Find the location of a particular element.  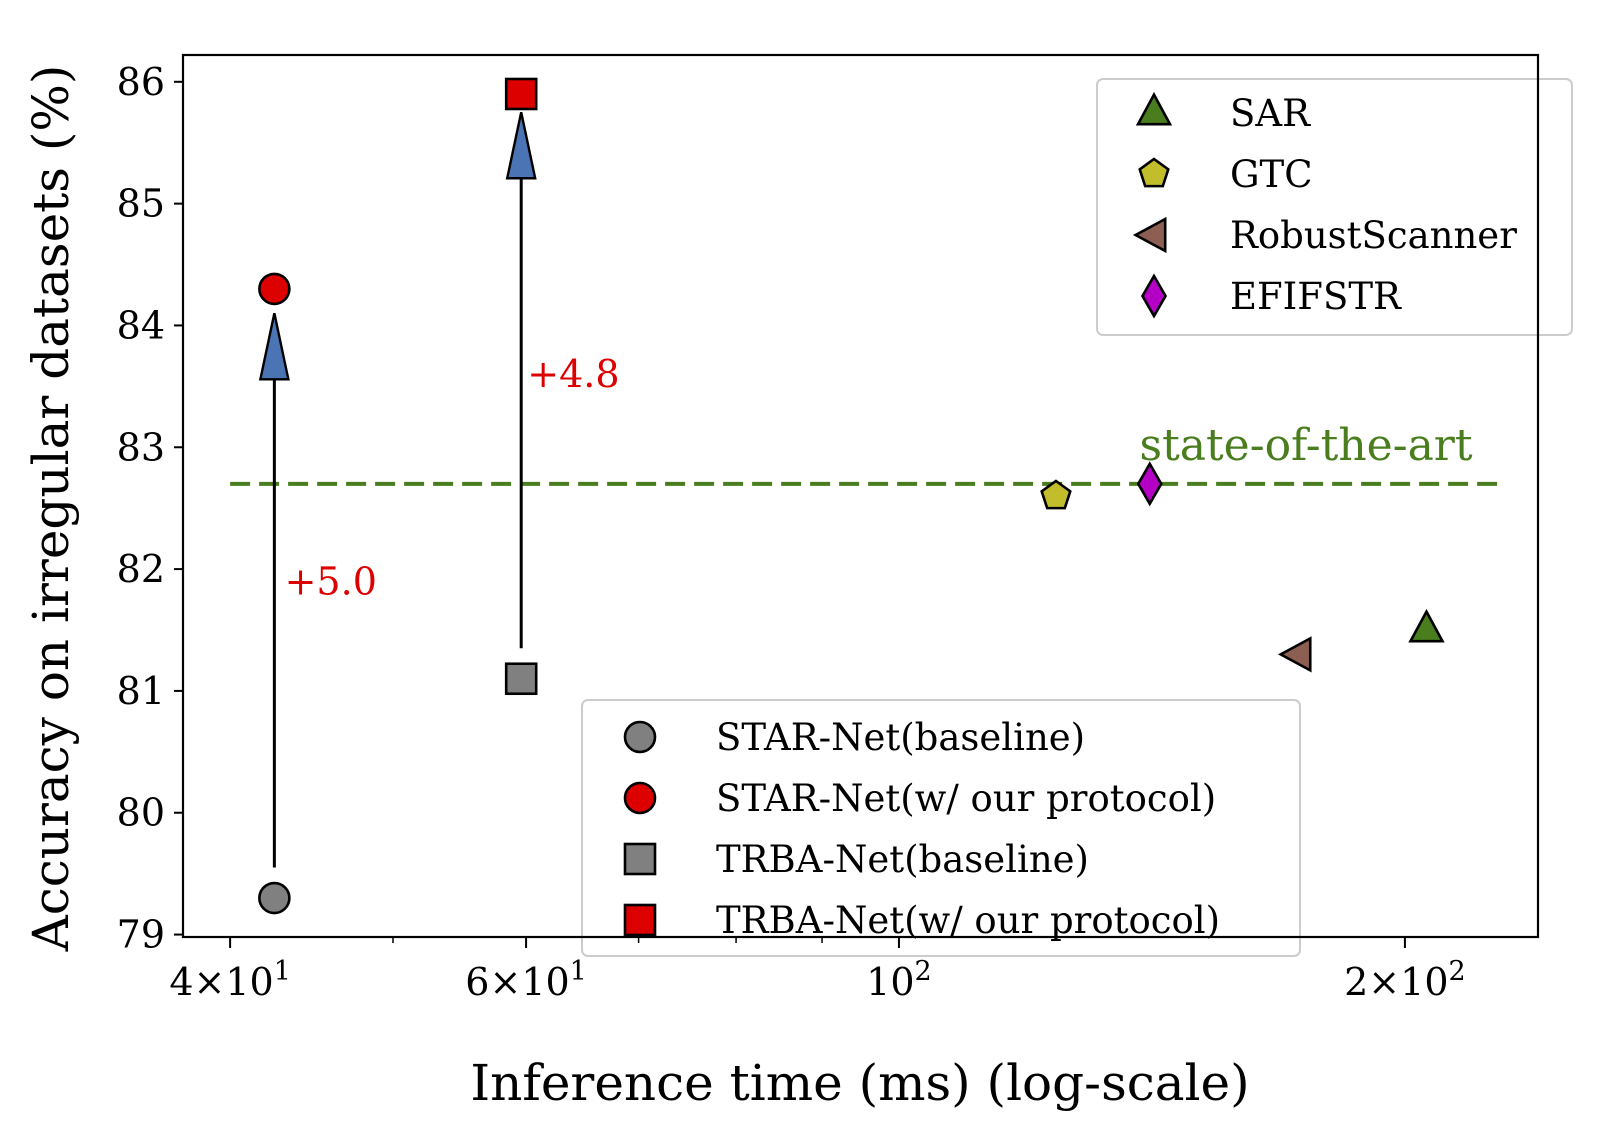

y-axis-label: Accuracy on irregular datasets (%) is located at coordinates (51, 509).